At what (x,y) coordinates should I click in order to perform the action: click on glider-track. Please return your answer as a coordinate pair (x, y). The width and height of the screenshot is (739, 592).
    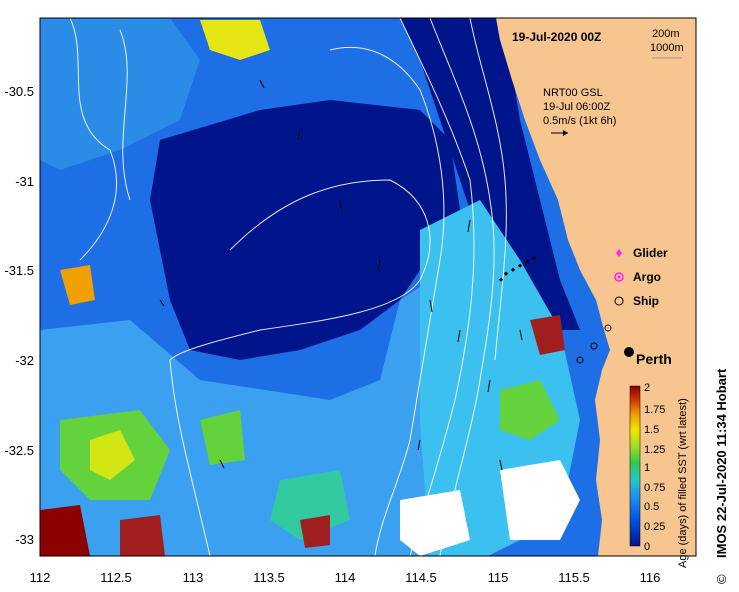
    Looking at the image, I should click on (517, 268).